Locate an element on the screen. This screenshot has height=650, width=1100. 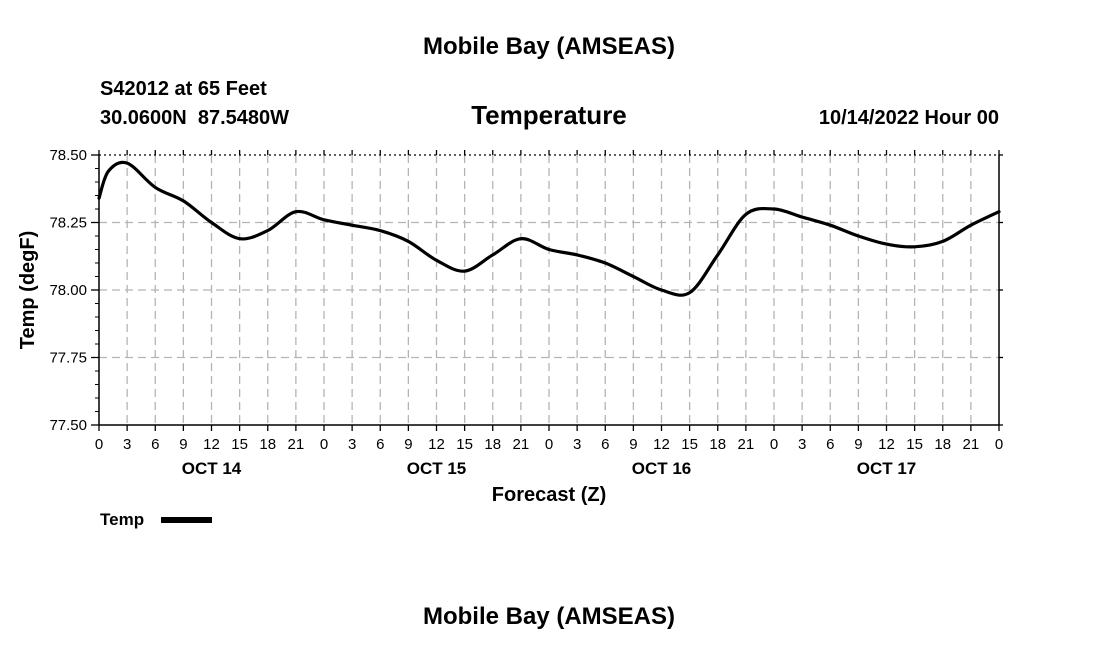
y-tick-label: 78.50 is located at coordinates (68, 155).